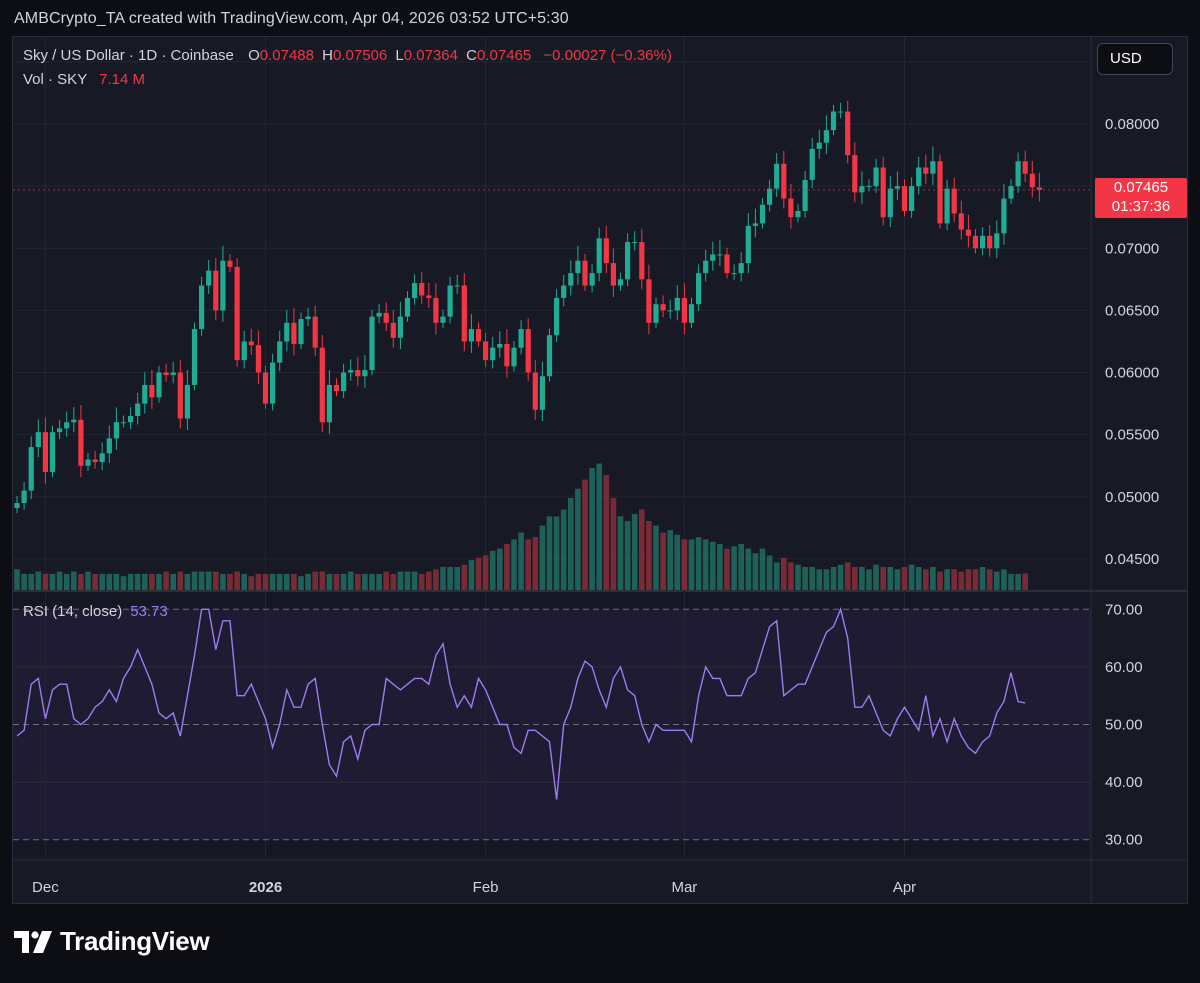  What do you see at coordinates (265, 887) in the screenshot?
I see `time-tick-label: 2026` at bounding box center [265, 887].